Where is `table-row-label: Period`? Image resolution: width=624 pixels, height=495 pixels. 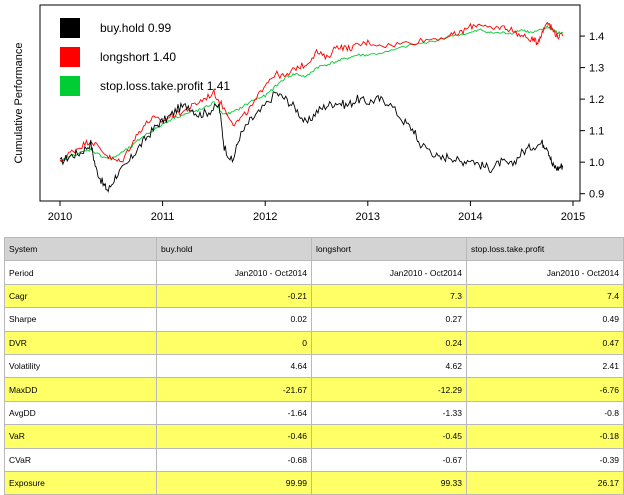 table-row-label: Period is located at coordinates (80, 272).